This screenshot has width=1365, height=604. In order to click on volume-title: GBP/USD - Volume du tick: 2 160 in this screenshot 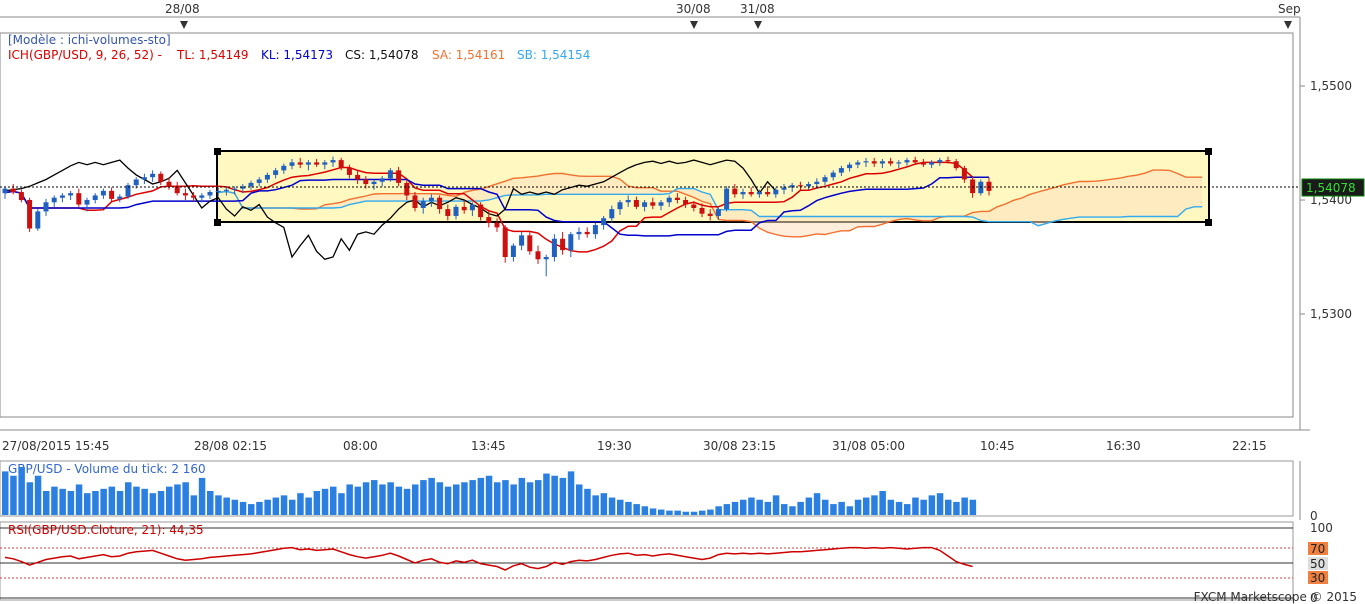, I will do `click(107, 469)`.